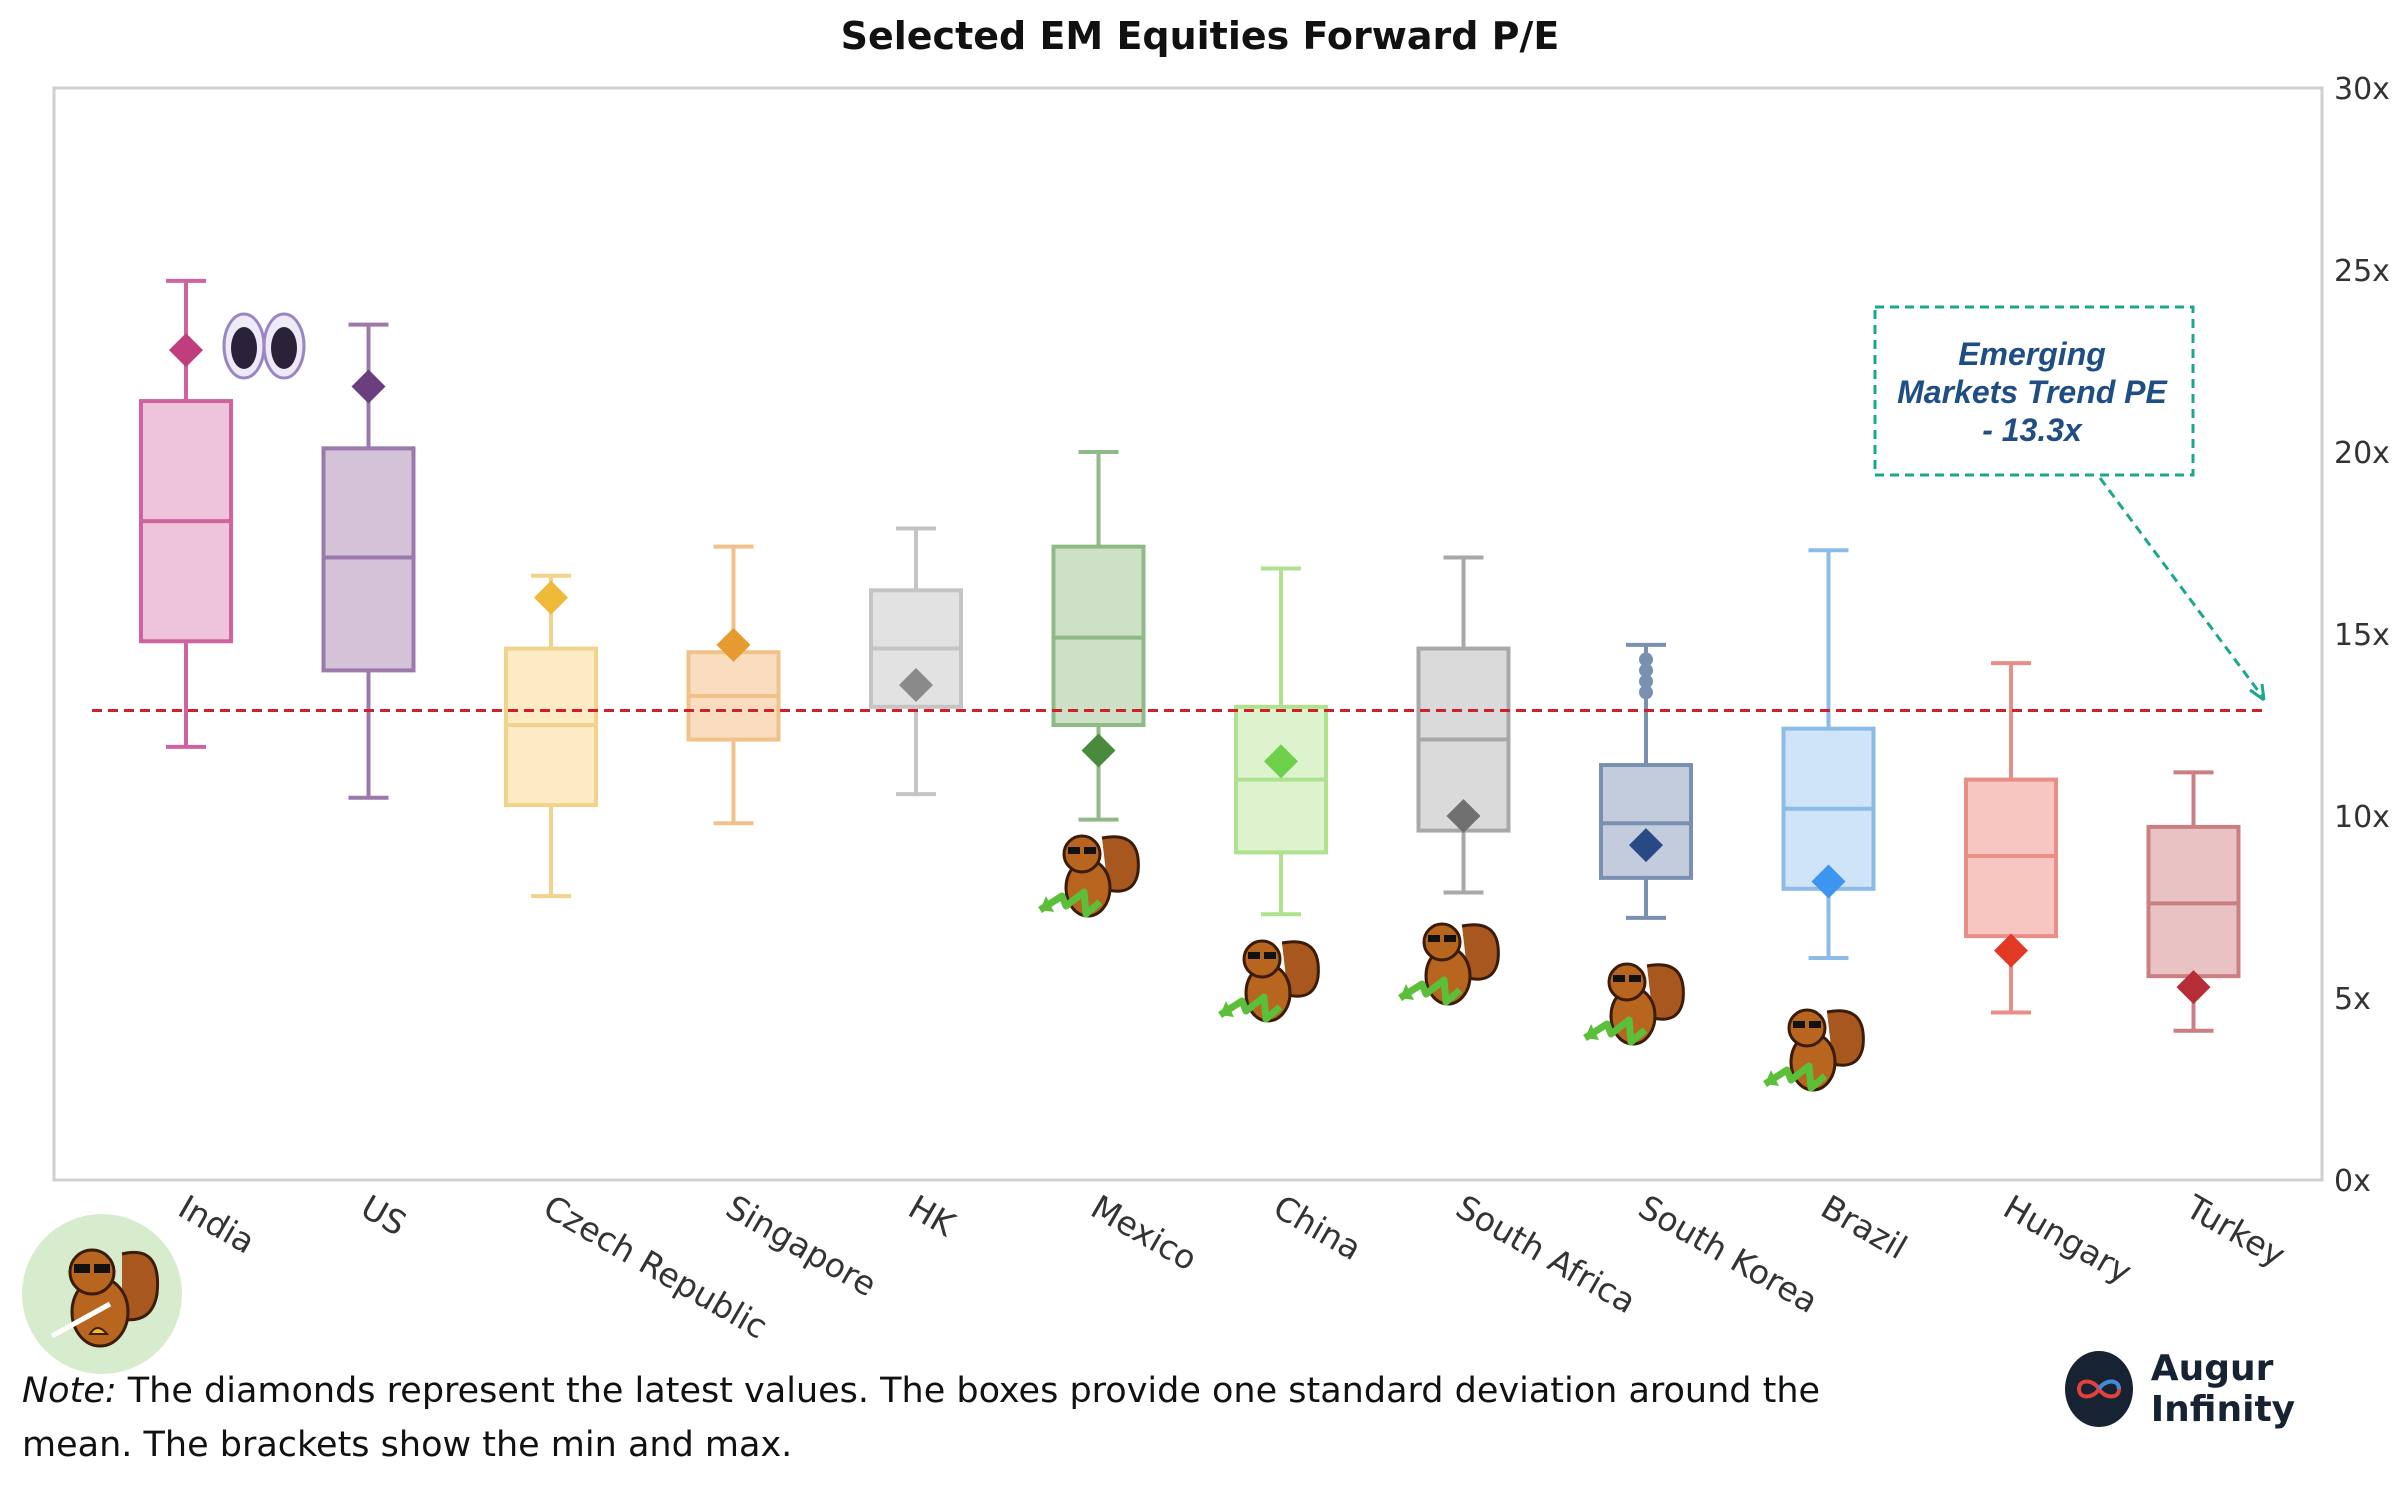 The height and width of the screenshot is (1493, 2400). Describe the element at coordinates (2352, 1181) in the screenshot. I see `y-tick-label-0: 0x` at that location.